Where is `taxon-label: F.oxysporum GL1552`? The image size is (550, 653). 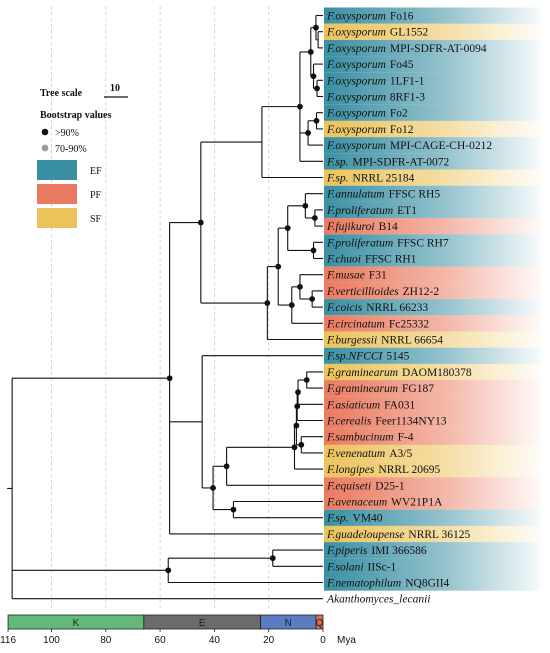 taxon-label: F.oxysporum GL1552 is located at coordinates (377, 33).